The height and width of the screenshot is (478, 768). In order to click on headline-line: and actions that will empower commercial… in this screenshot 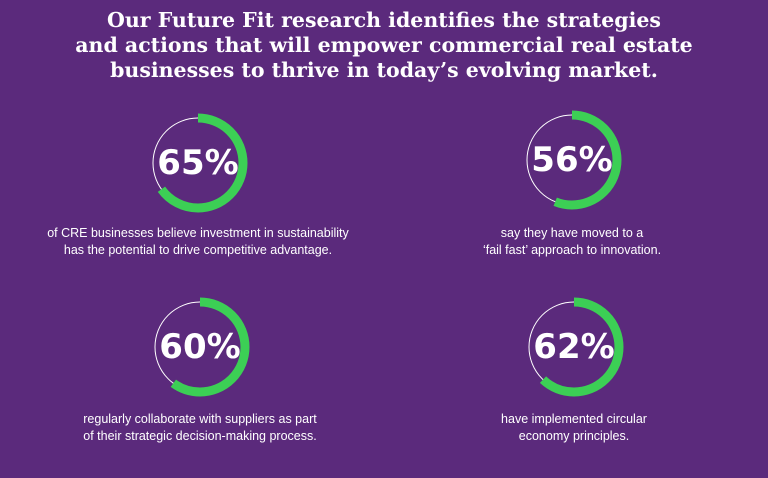, I will do `click(384, 45)`.